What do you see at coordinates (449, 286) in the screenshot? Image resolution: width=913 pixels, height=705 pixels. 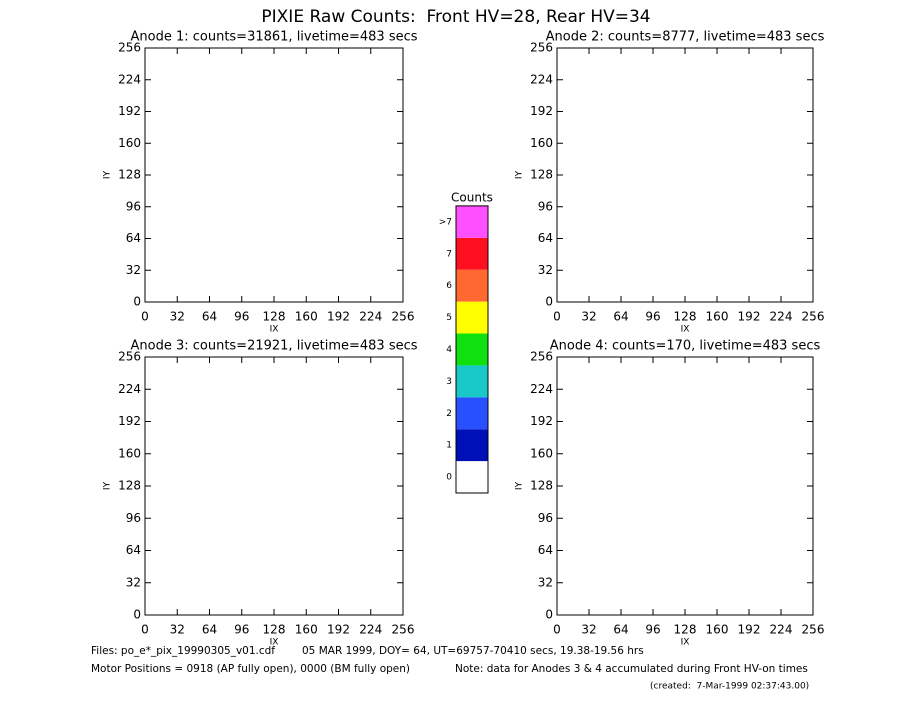 I see `colorbar-label: 6` at bounding box center [449, 286].